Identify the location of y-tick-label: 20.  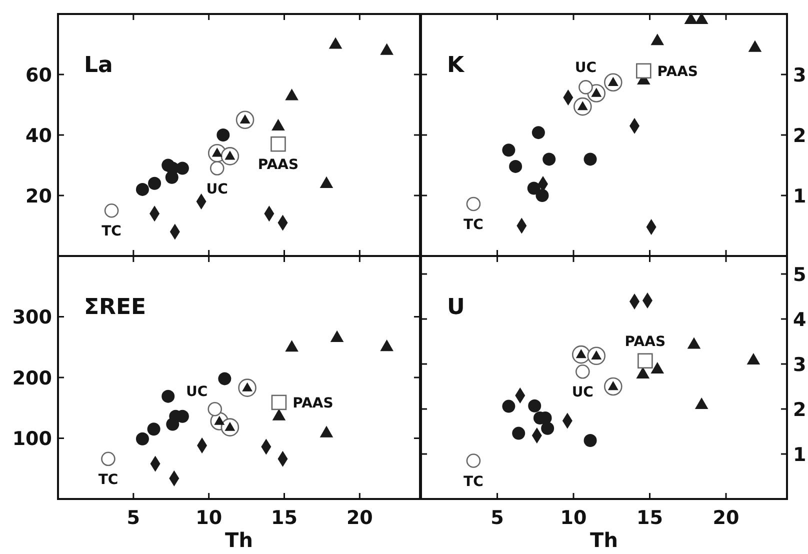
(39, 196).